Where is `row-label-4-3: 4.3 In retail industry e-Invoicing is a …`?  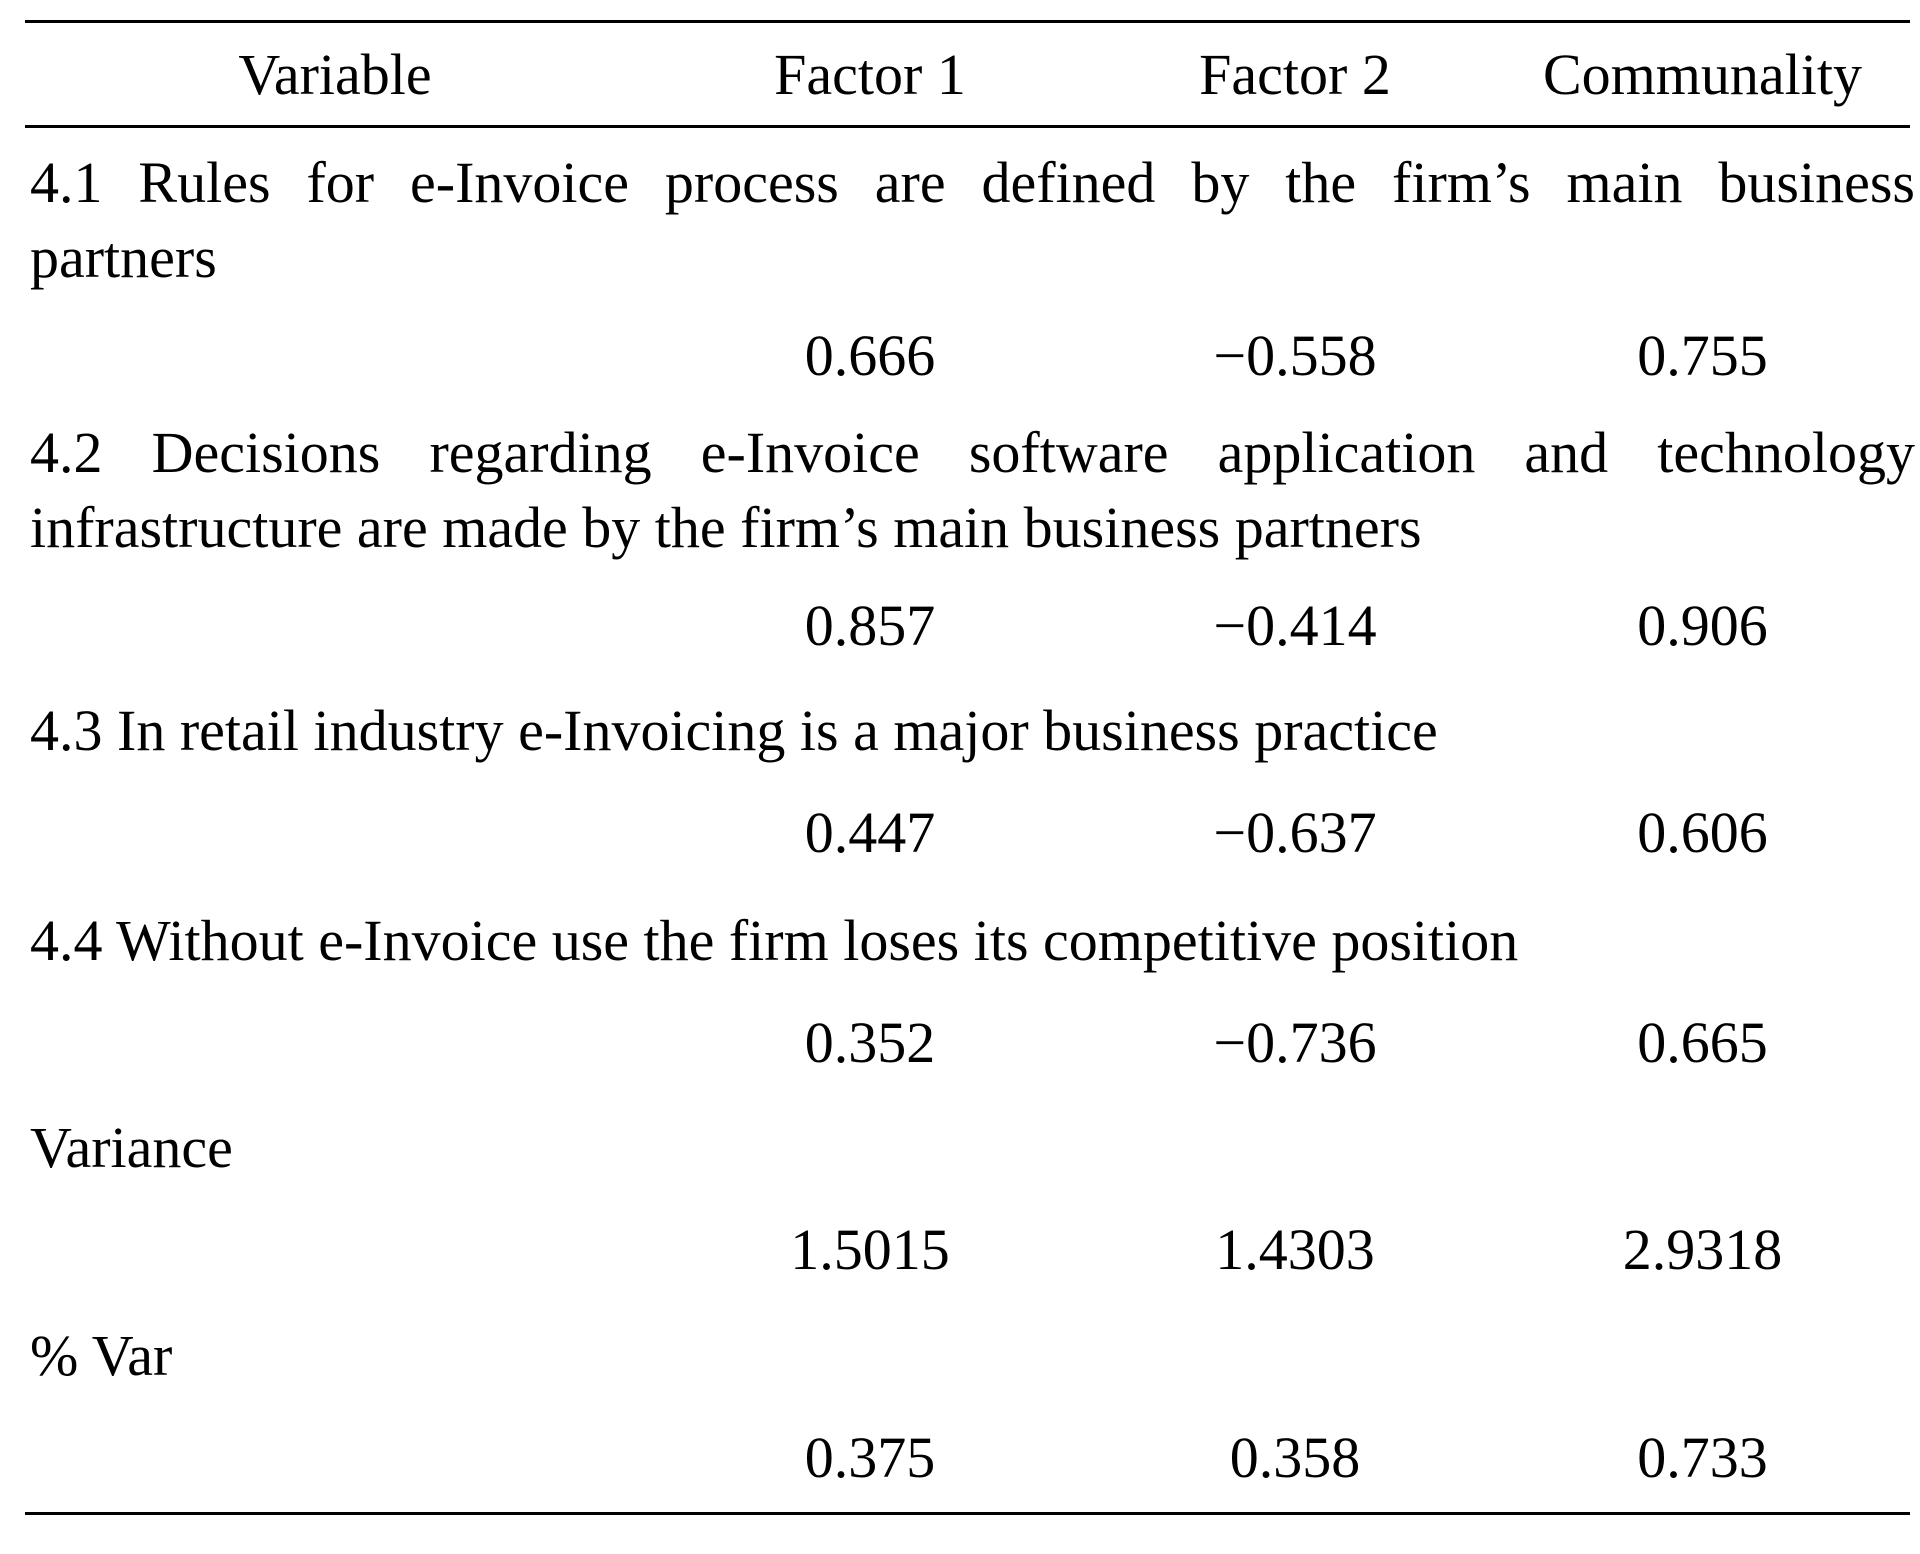
row-label-4-3: 4.3 In retail industry e-Invoicing is a … is located at coordinates (734, 730).